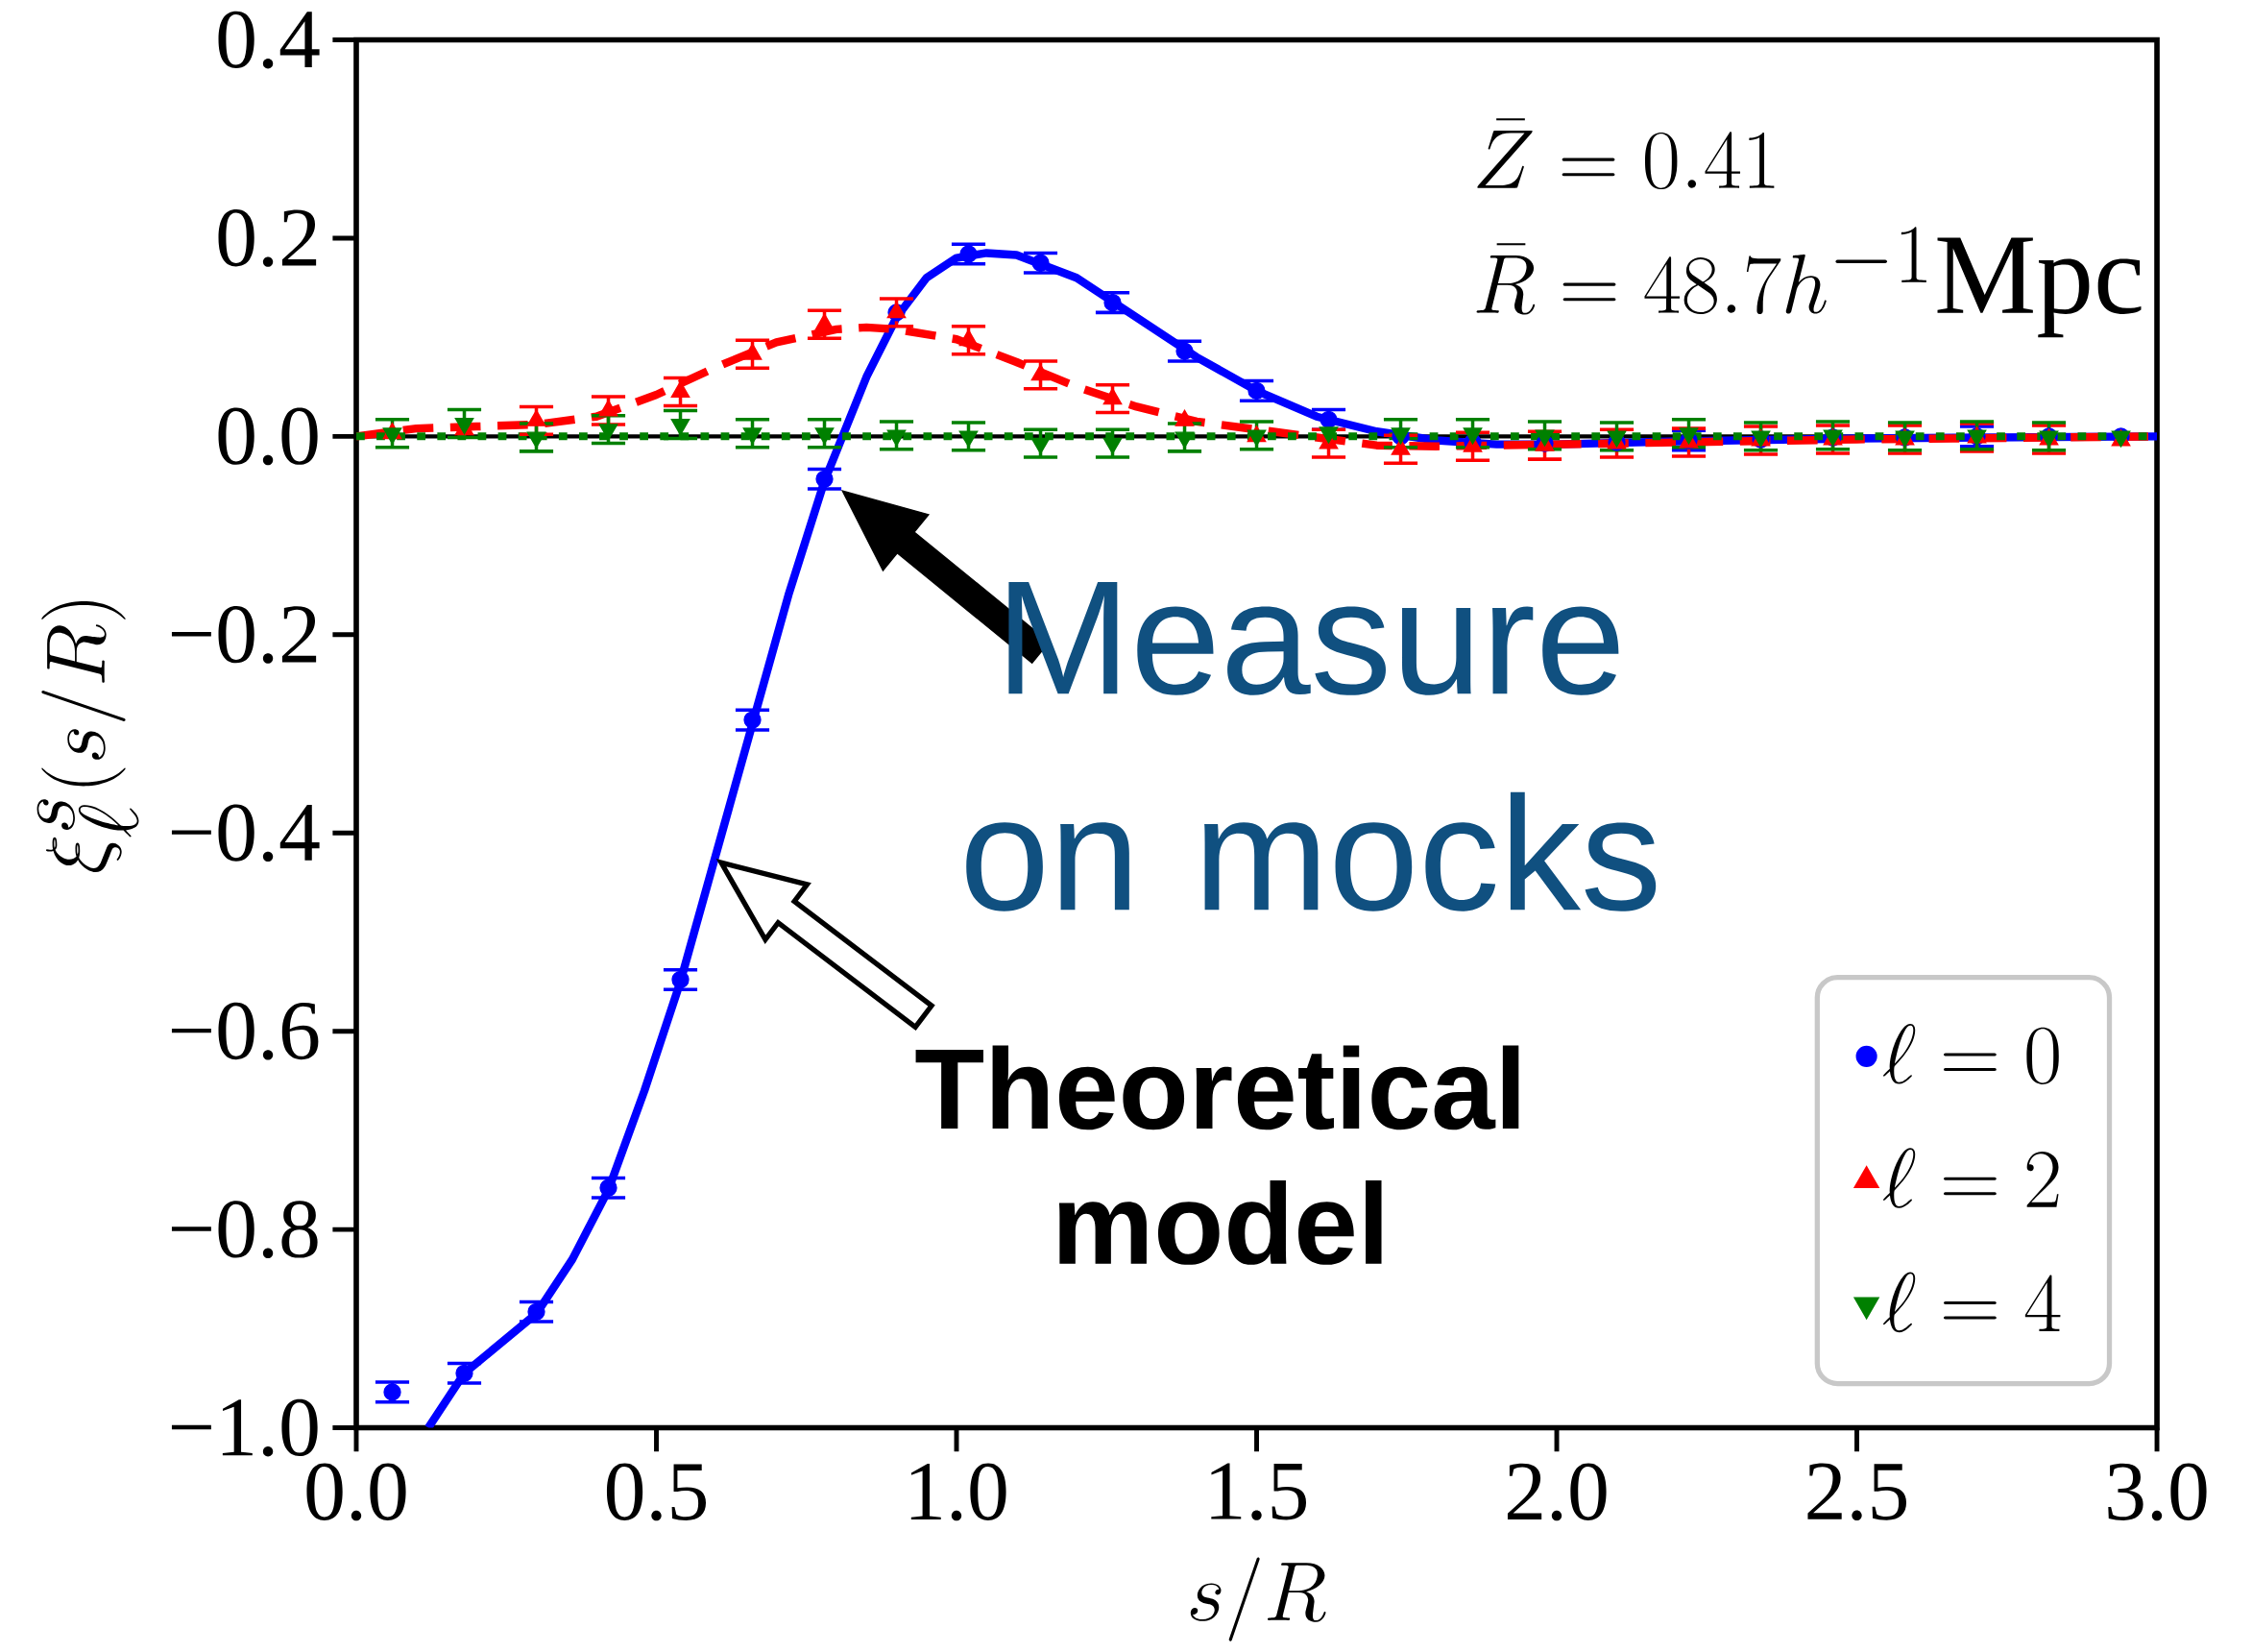  I want to click on x-axis-title: $s/R$, so click(1258, 1599).